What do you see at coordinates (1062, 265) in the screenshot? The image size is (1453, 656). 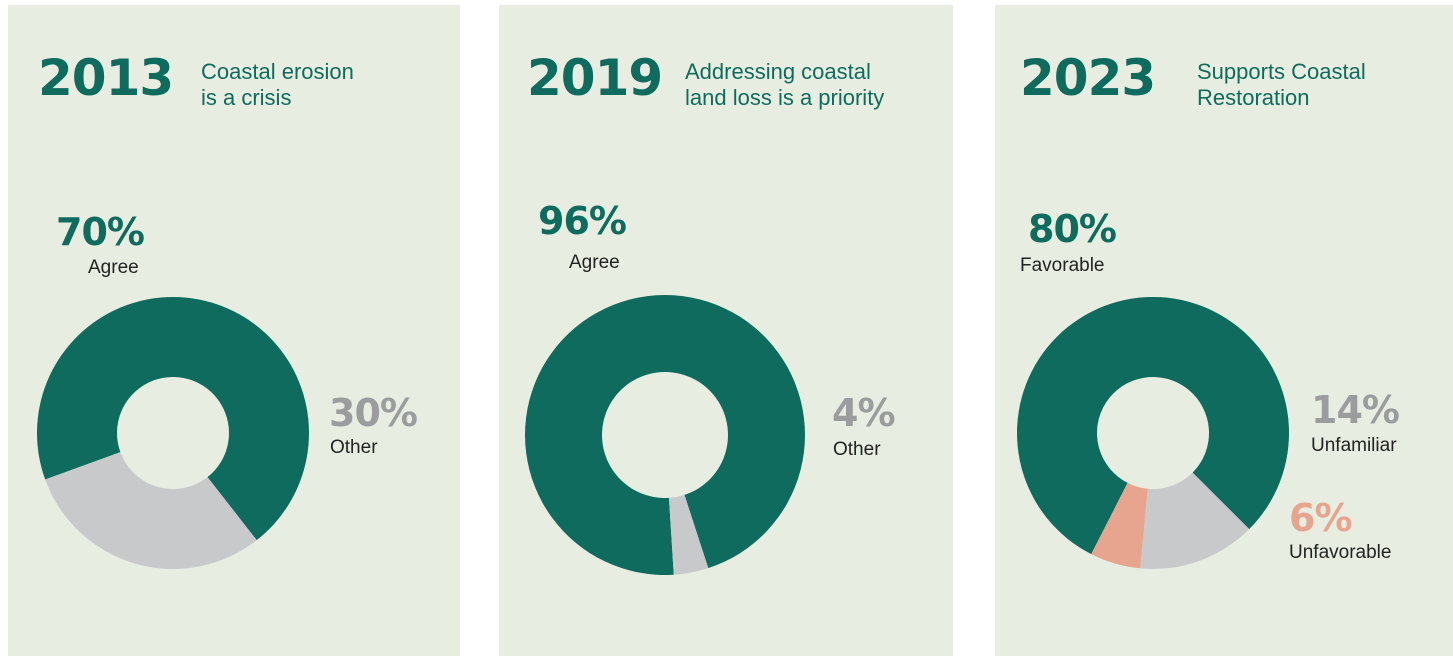 I see `slice-label-favorable: Favorable` at bounding box center [1062, 265].